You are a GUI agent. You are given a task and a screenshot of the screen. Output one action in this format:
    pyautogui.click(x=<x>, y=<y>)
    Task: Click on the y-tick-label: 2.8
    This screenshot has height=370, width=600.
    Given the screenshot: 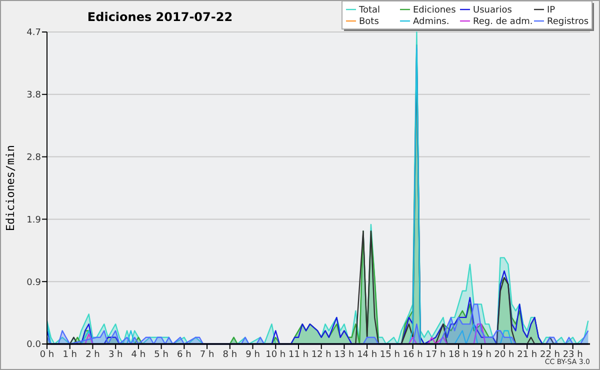 What is the action you would take?
    pyautogui.click(x=34, y=157)
    